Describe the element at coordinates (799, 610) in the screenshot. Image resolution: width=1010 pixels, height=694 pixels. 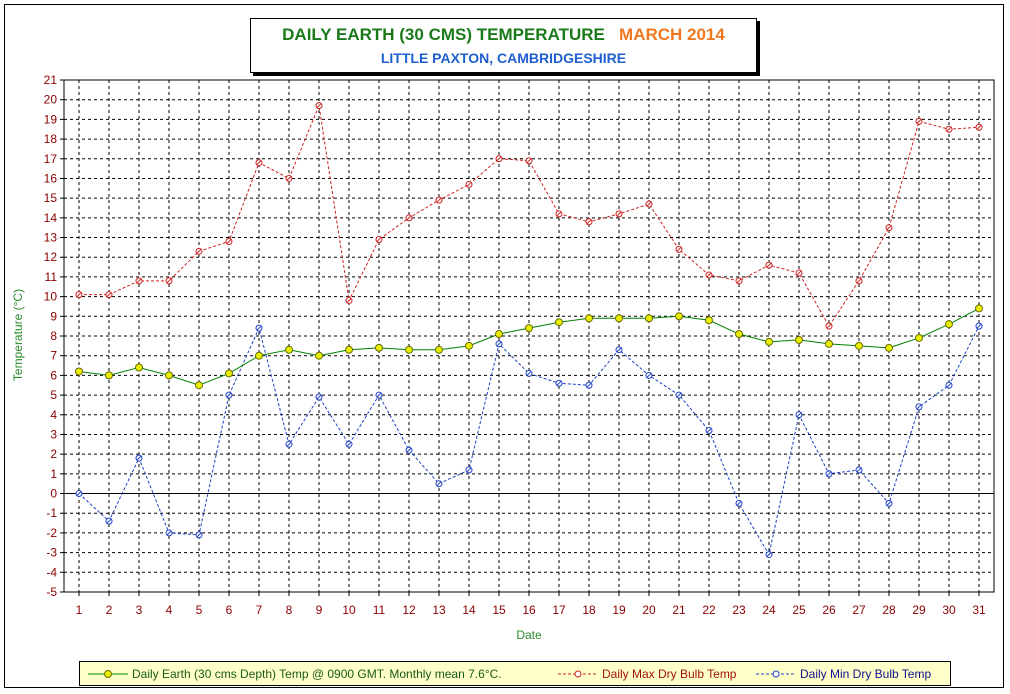
I see `x-tick-label: 25` at that location.